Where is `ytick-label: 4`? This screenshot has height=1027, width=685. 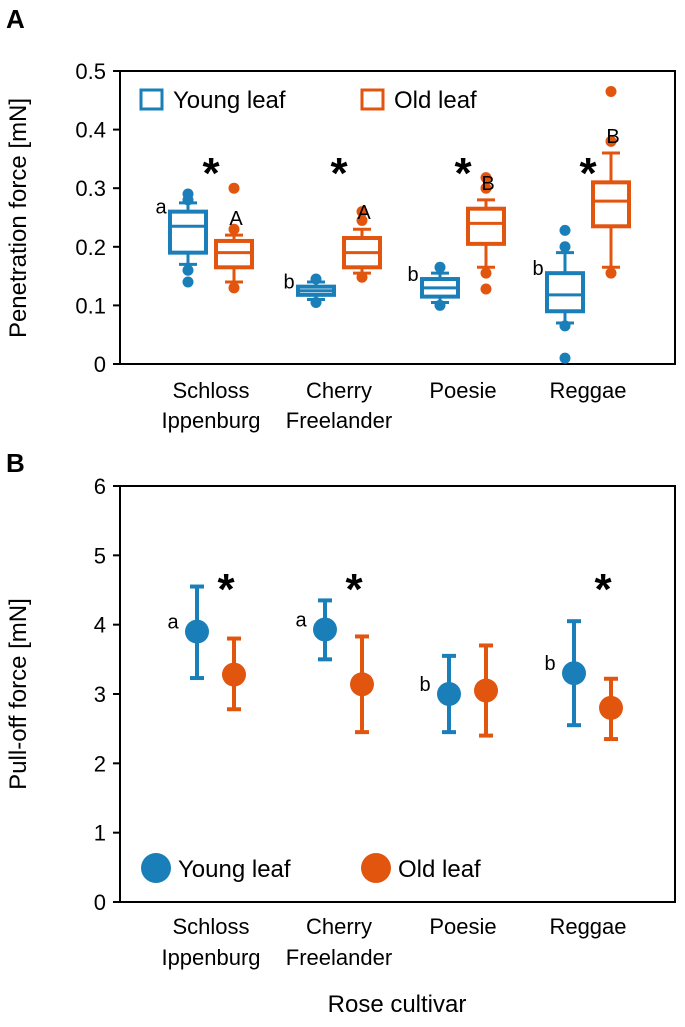
ytick-label: 4 is located at coordinates (100, 625).